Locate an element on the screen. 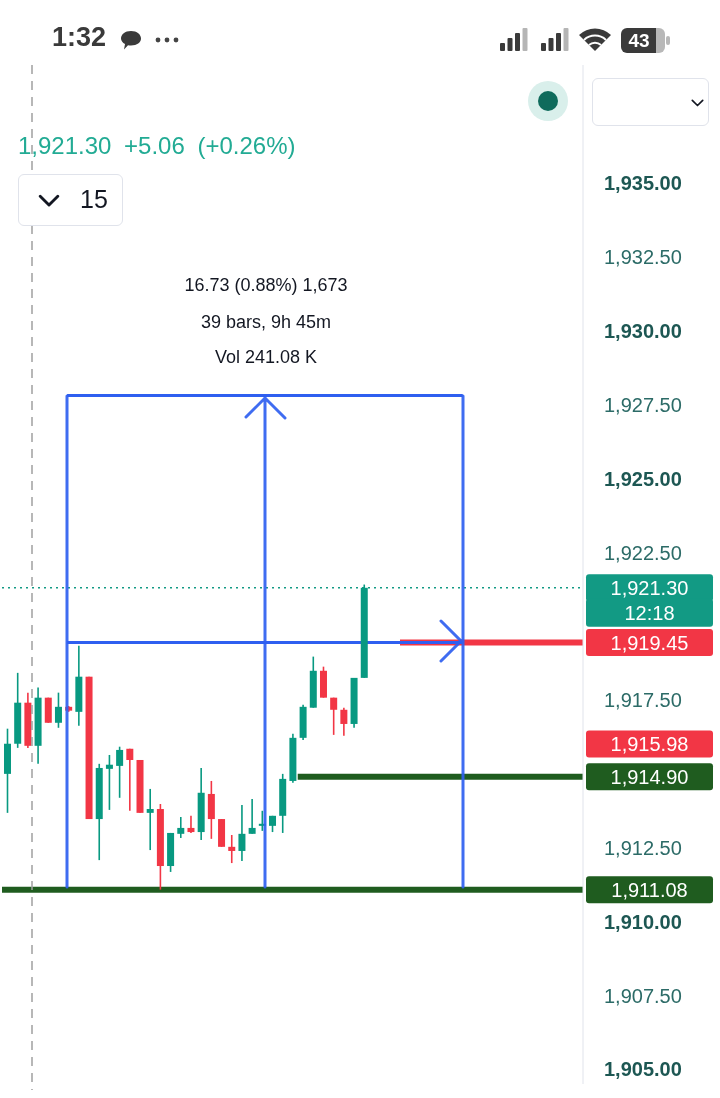 Image resolution: width=720 pixels, height=1098 pixels. text: 1,921.30 +5.06 (+0.26%) is located at coordinates (157, 146).